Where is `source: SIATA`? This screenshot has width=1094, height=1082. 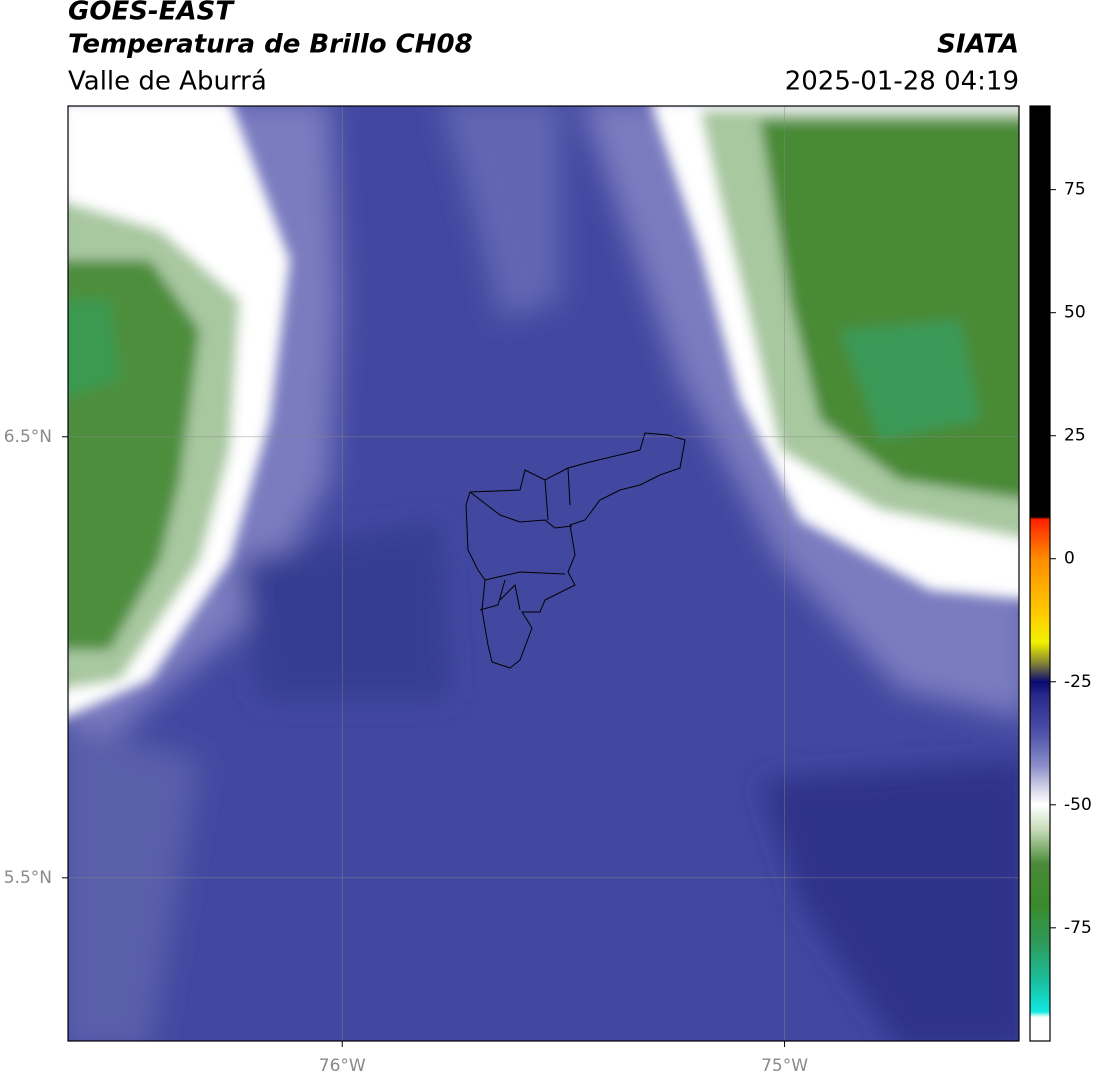 source: SIATA is located at coordinates (978, 45).